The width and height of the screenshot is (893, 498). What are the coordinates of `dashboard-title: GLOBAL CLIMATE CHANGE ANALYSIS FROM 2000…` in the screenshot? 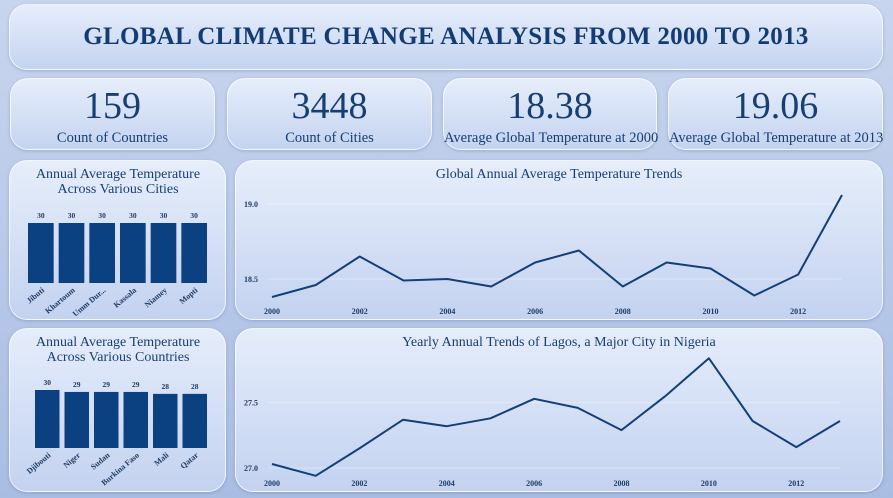 It's located at (446, 36).